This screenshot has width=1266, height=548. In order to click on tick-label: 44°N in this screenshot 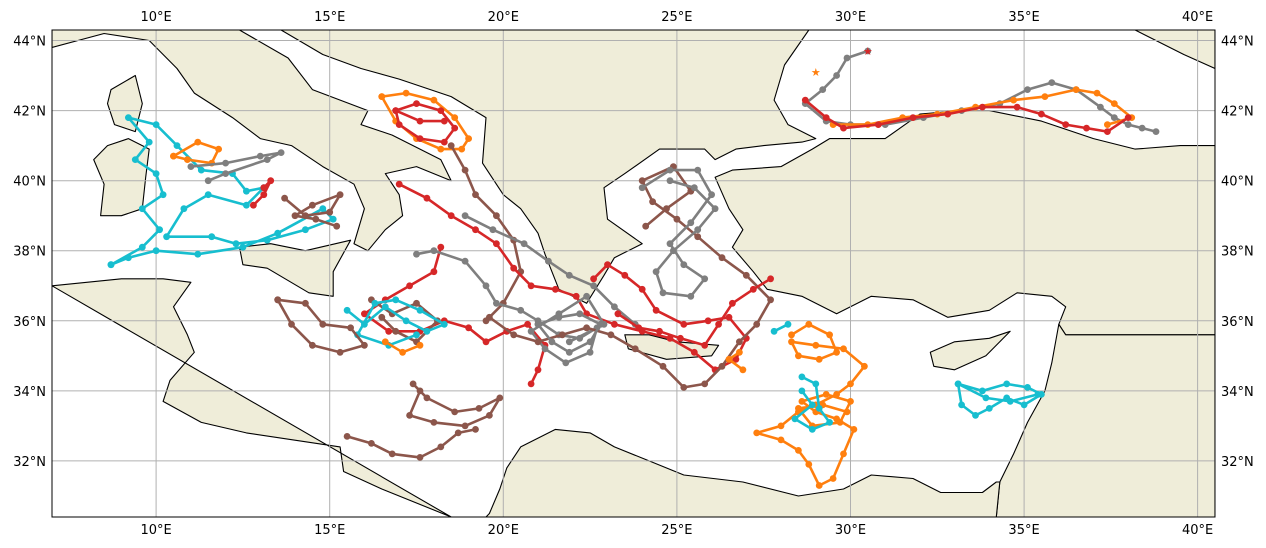, I will do `click(1237, 42)`.